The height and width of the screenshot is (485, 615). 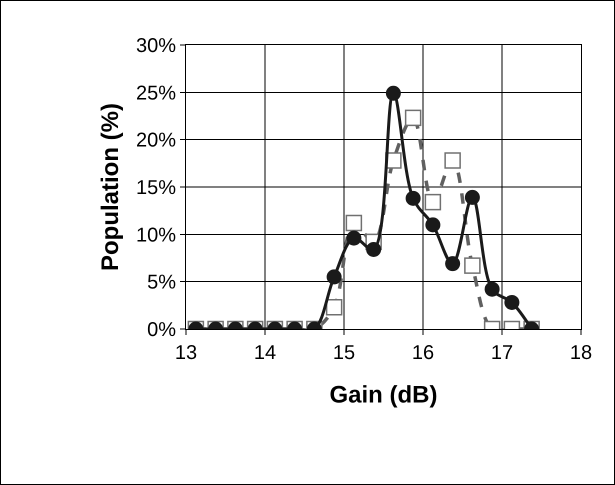 What do you see at coordinates (265, 353) in the screenshot?
I see `x-tick-label: 14` at bounding box center [265, 353].